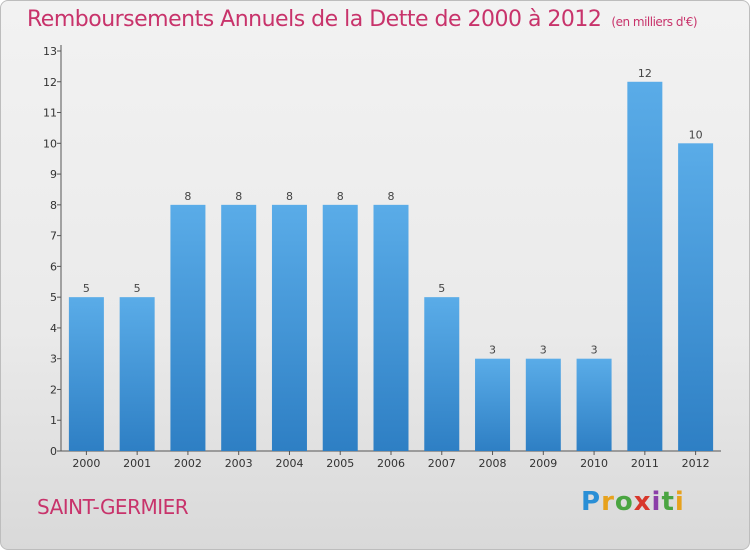  I want to click on bar-2001, so click(137, 374).